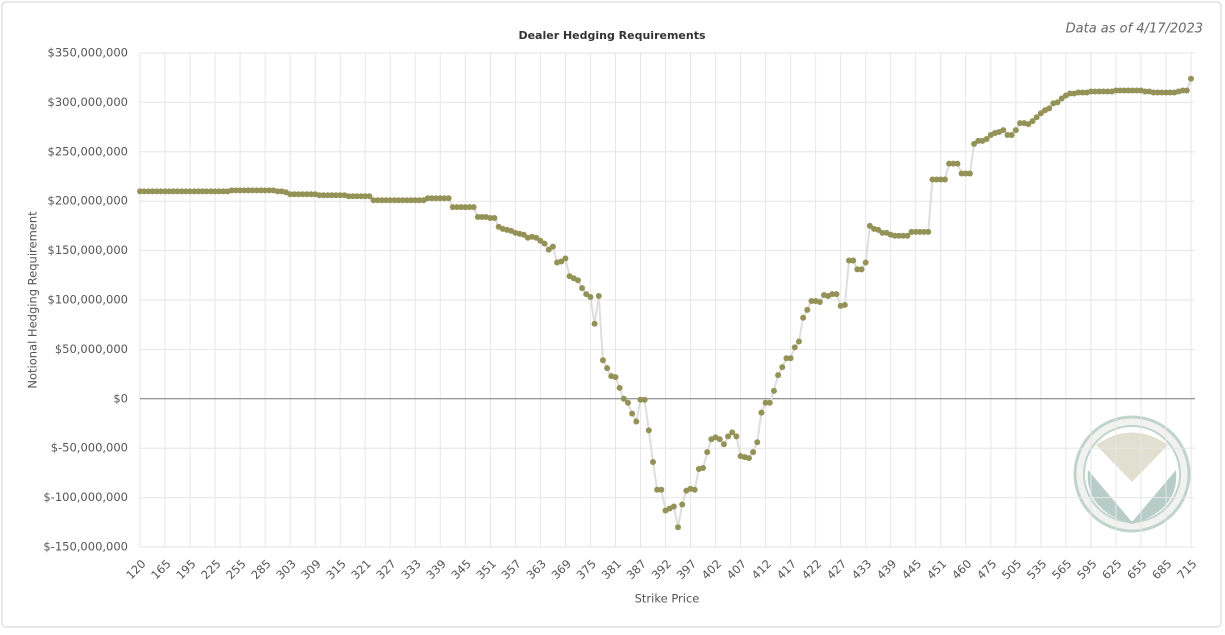 Image resolution: width=1225 pixels, height=635 pixels. Describe the element at coordinates (33, 300) in the screenshot. I see `y-axis-title: Notional Hedging Requirement` at that location.